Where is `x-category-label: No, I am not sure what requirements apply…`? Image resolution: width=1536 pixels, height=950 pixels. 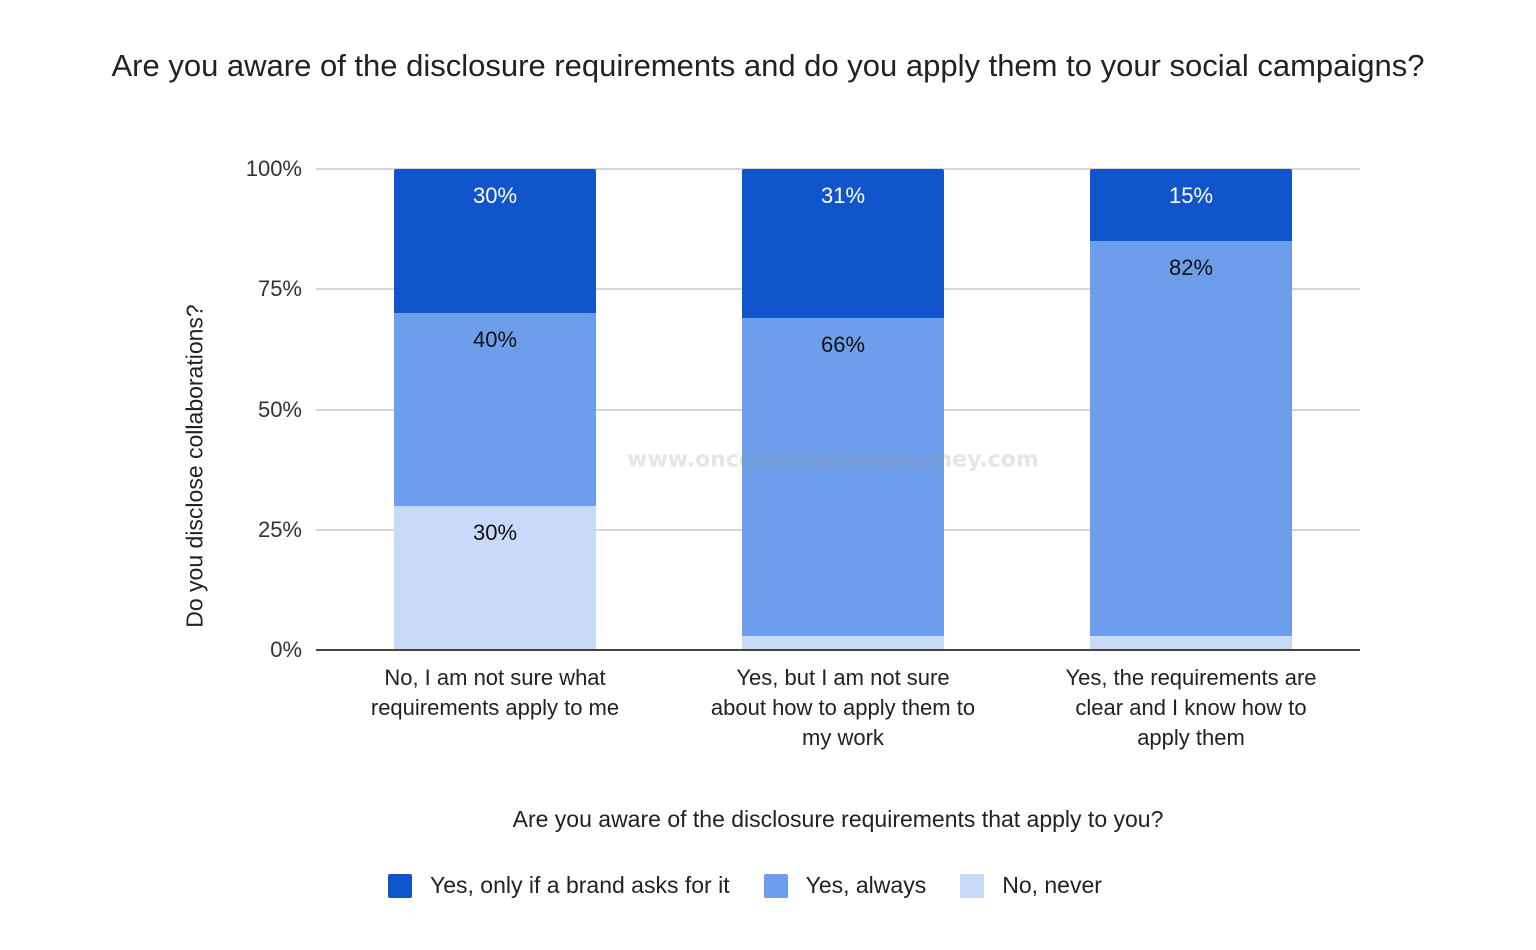 x-category-label: No, I am not sure what requirements apply… is located at coordinates (495, 693).